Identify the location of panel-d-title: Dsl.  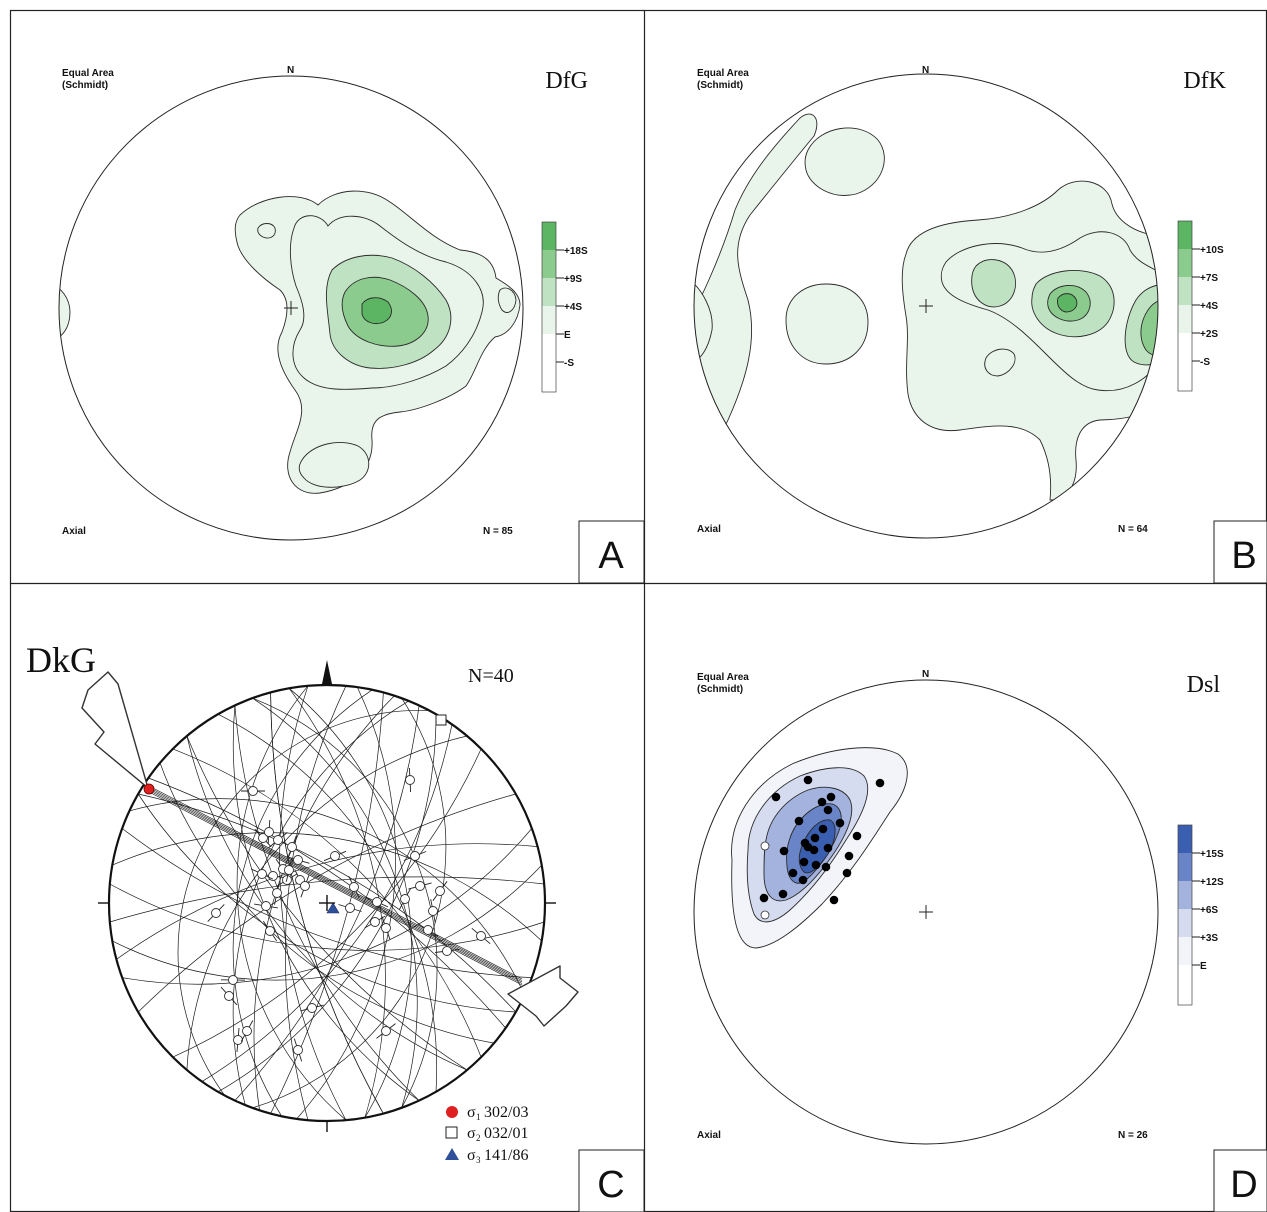
(1204, 685).